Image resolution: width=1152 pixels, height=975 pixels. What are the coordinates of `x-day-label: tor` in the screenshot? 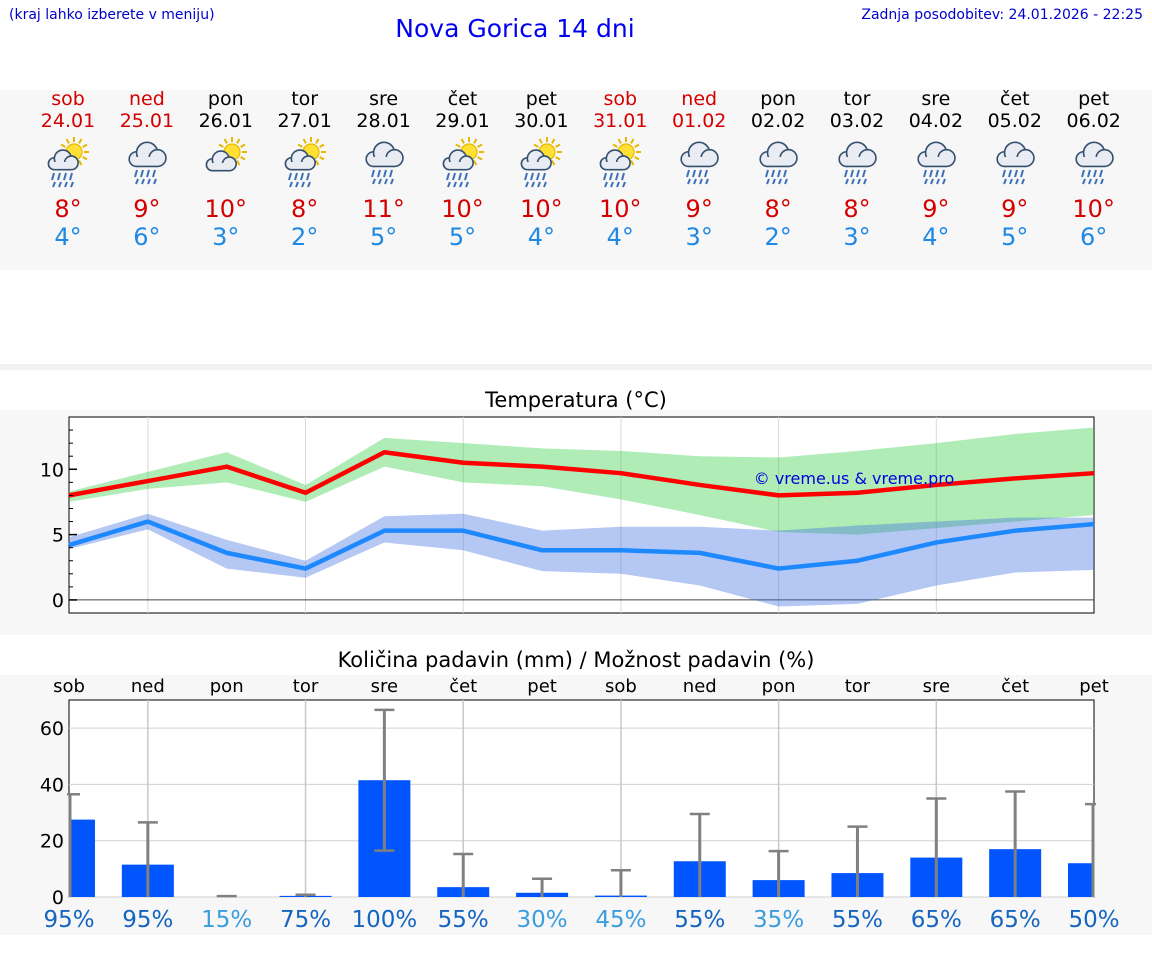 It's located at (306, 686).